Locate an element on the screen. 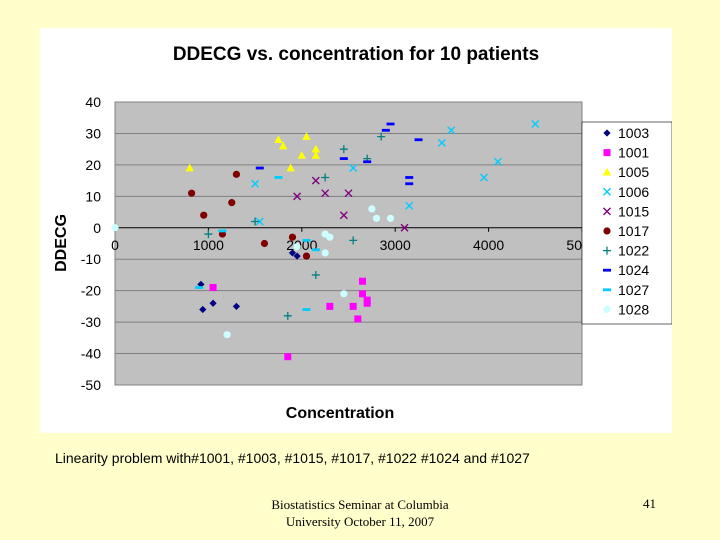 This screenshot has width=720, height=540. y-tick-label: 40 is located at coordinates (93, 102).